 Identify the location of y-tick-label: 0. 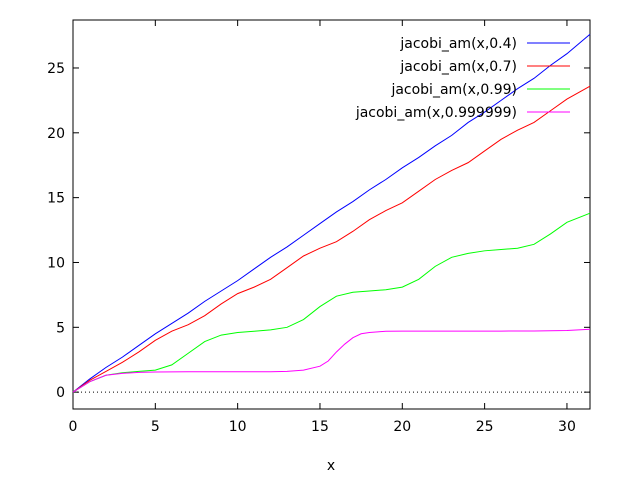
(60, 393).